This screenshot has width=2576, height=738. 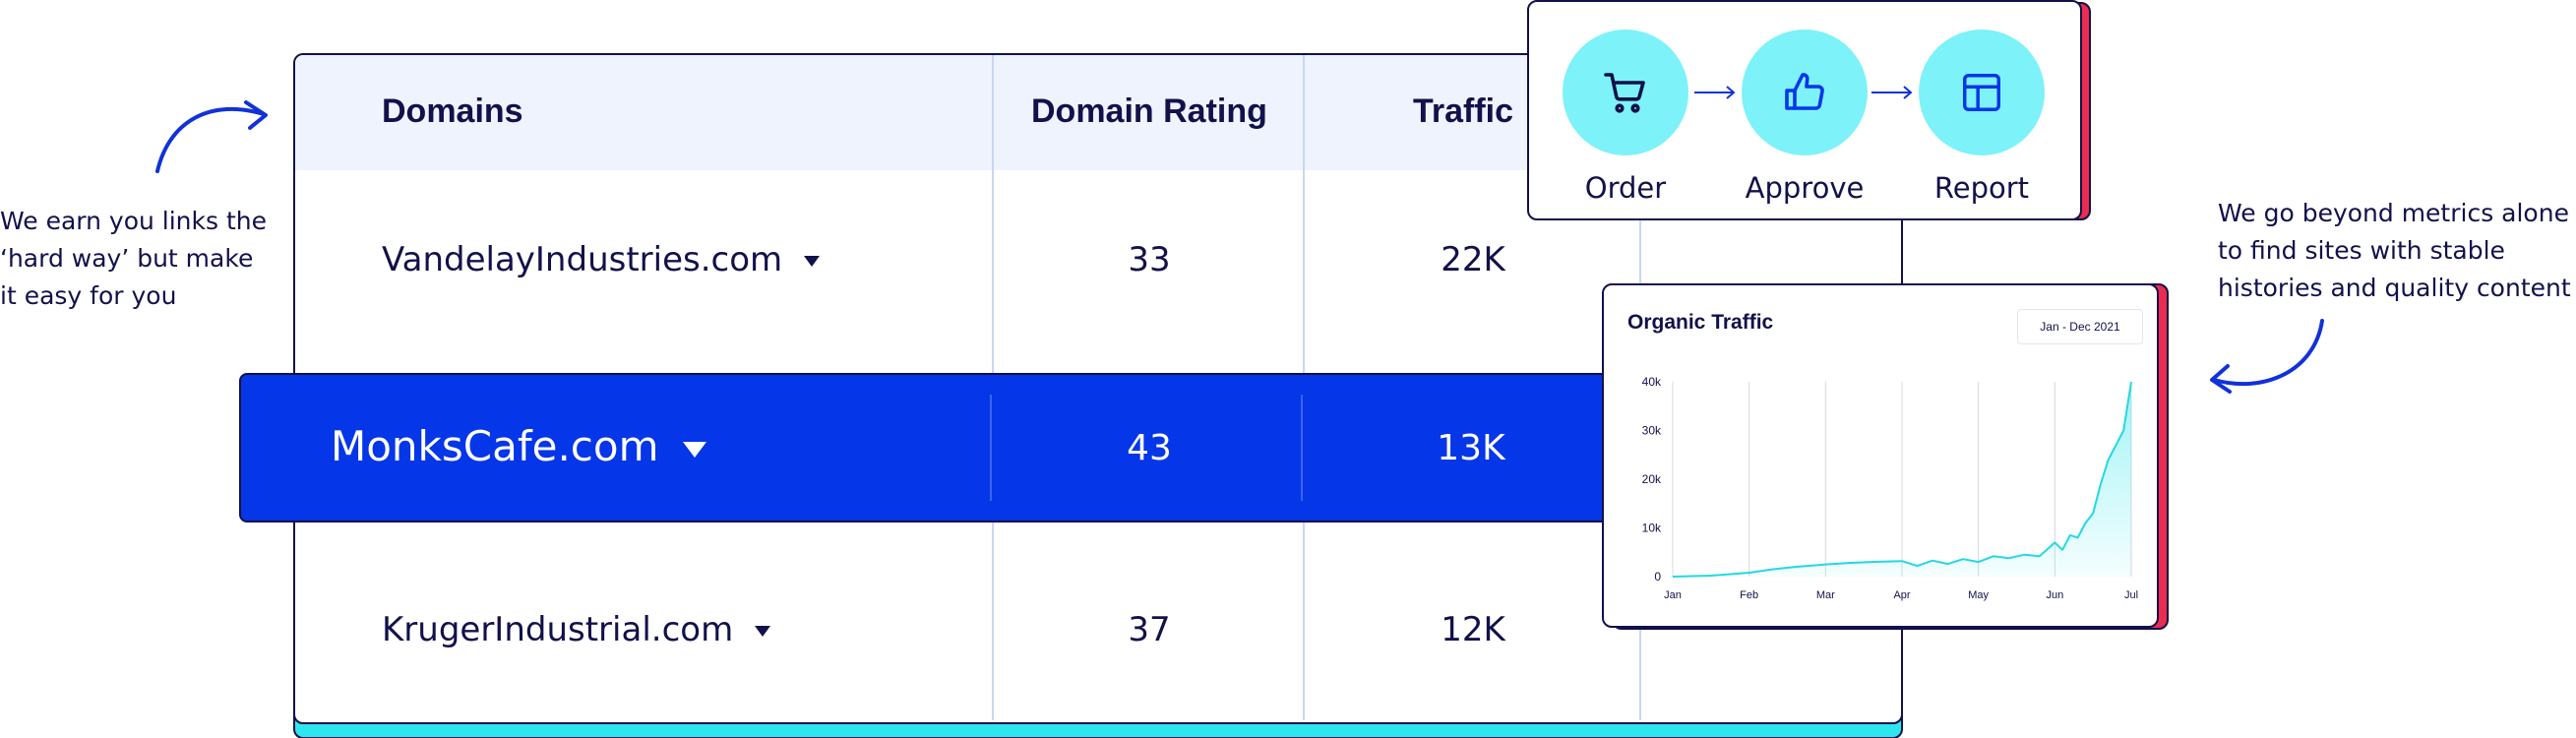 I want to click on domain-rating-value: 37, so click(x=1149, y=629).